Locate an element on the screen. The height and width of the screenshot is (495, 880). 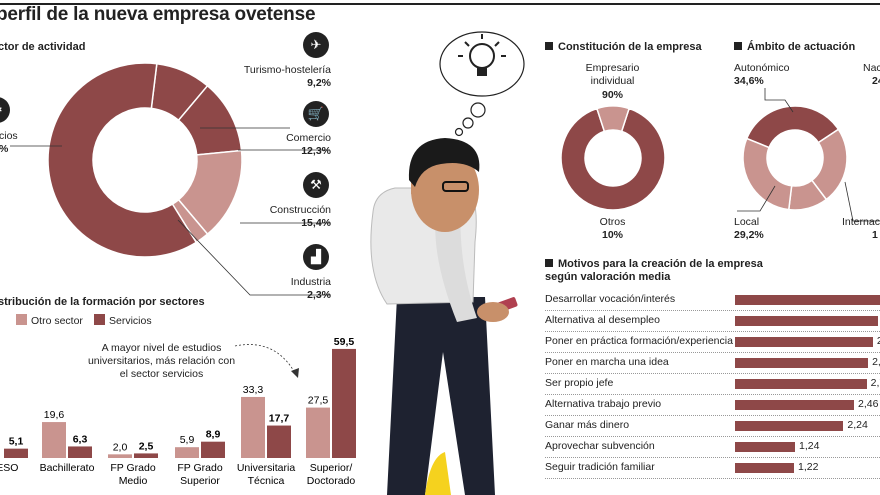
tourism-icon: ✈ is located at coordinates (316, 45).